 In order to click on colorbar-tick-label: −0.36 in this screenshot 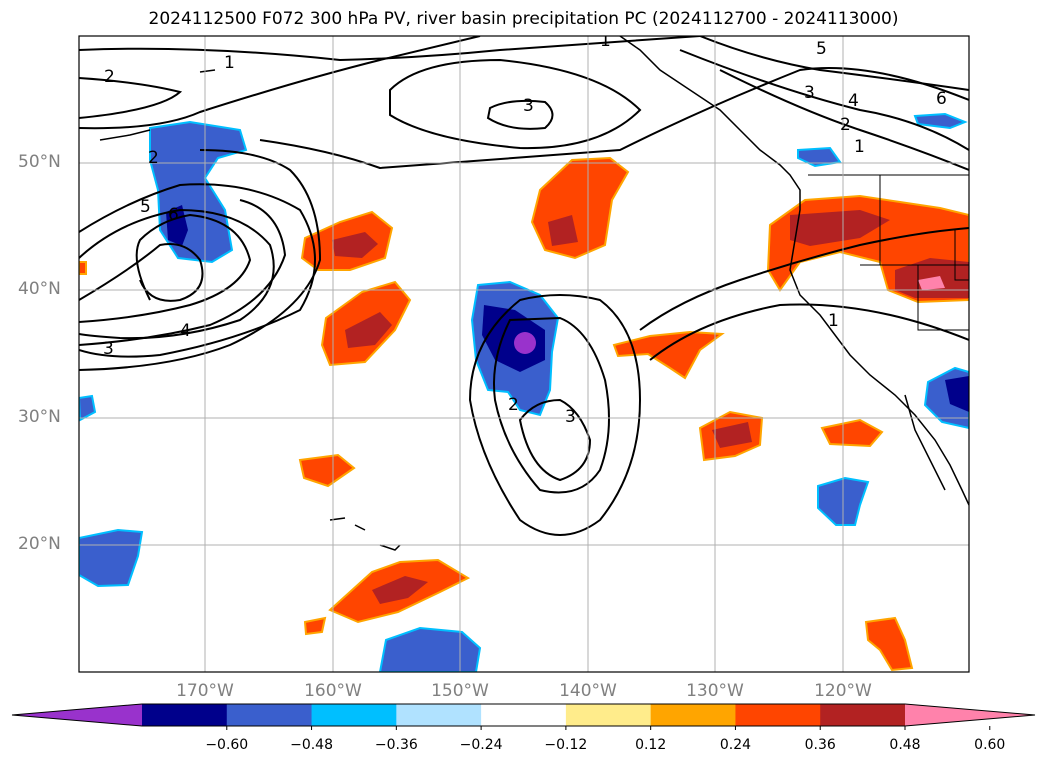, I will do `click(396, 745)`.